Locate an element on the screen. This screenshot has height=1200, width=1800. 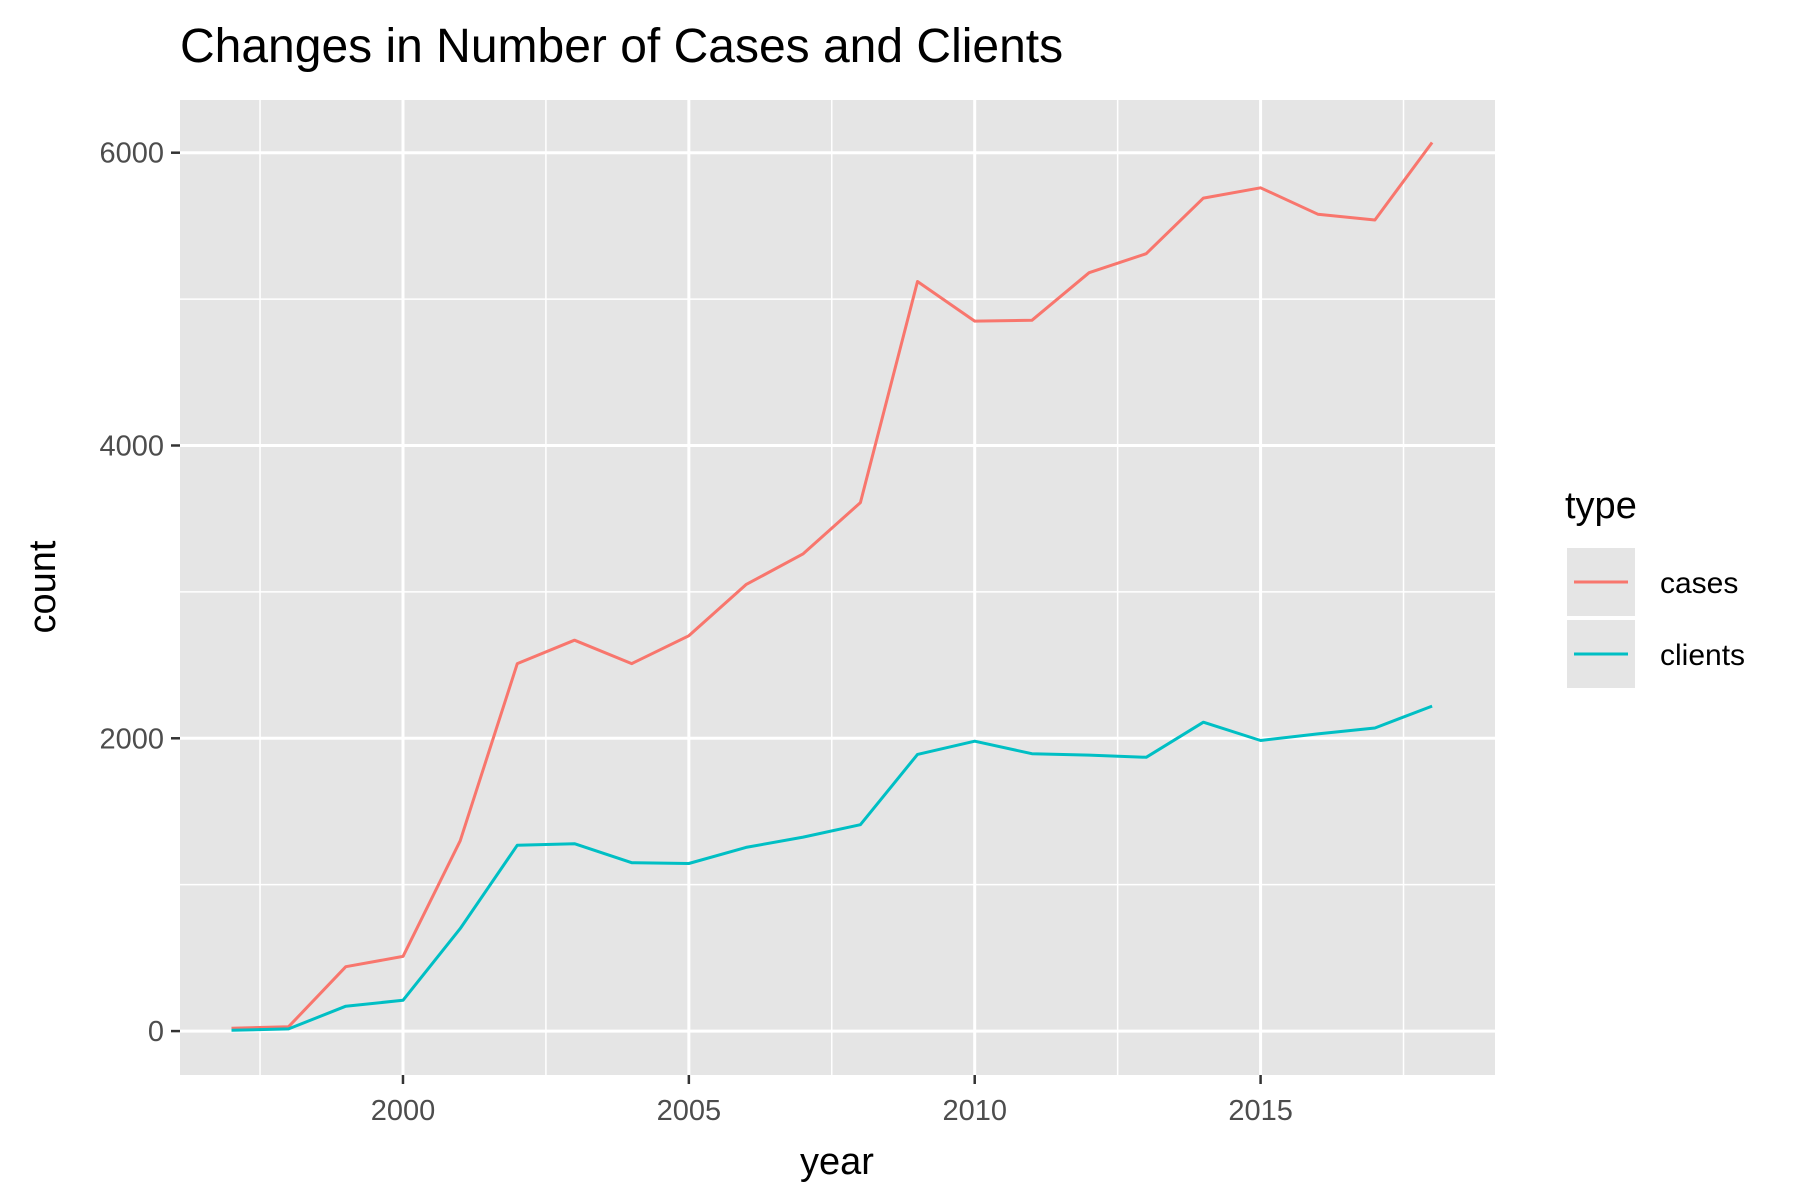
y-tick-label: 6000 is located at coordinates (131, 154).